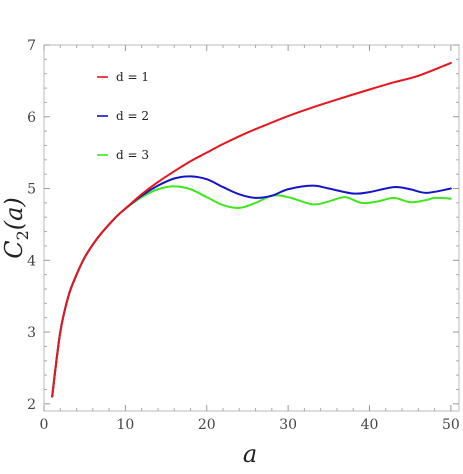 The height and width of the screenshot is (474, 463). What do you see at coordinates (207, 425) in the screenshot?
I see `x-tick-label: 20` at bounding box center [207, 425].